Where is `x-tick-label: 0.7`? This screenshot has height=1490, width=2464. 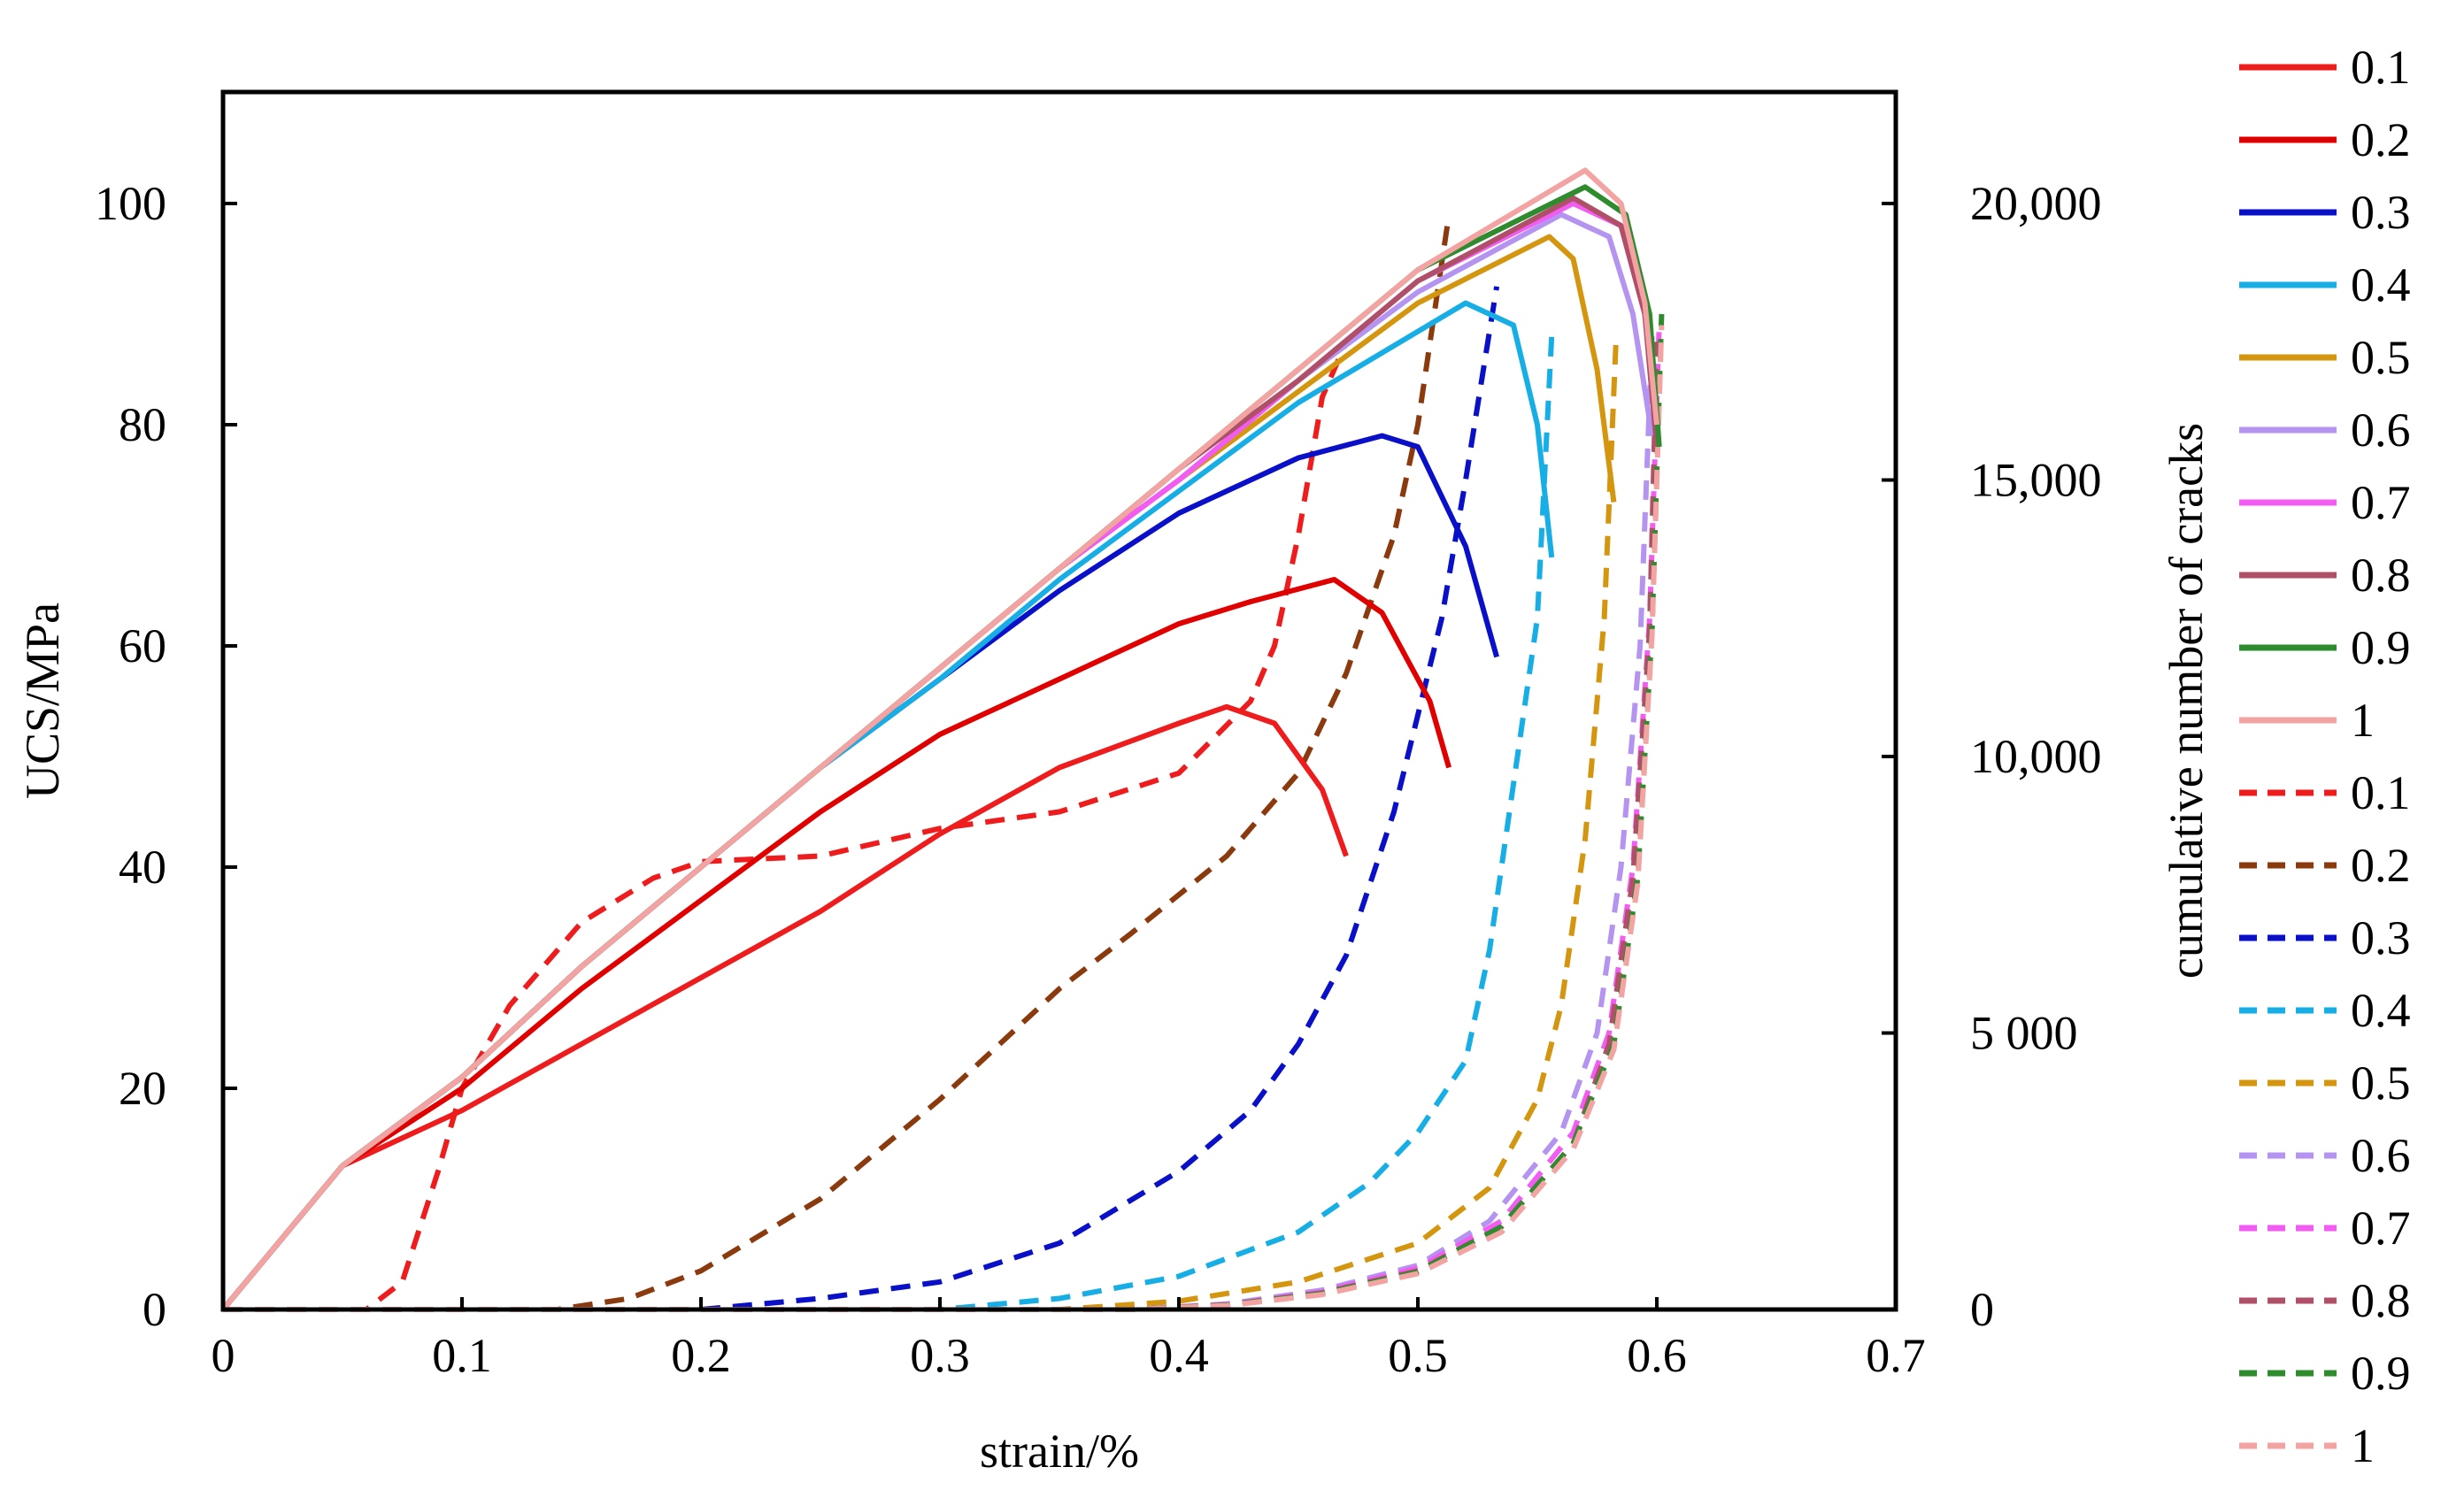
x-tick-label: 0.7 is located at coordinates (1896, 1355).